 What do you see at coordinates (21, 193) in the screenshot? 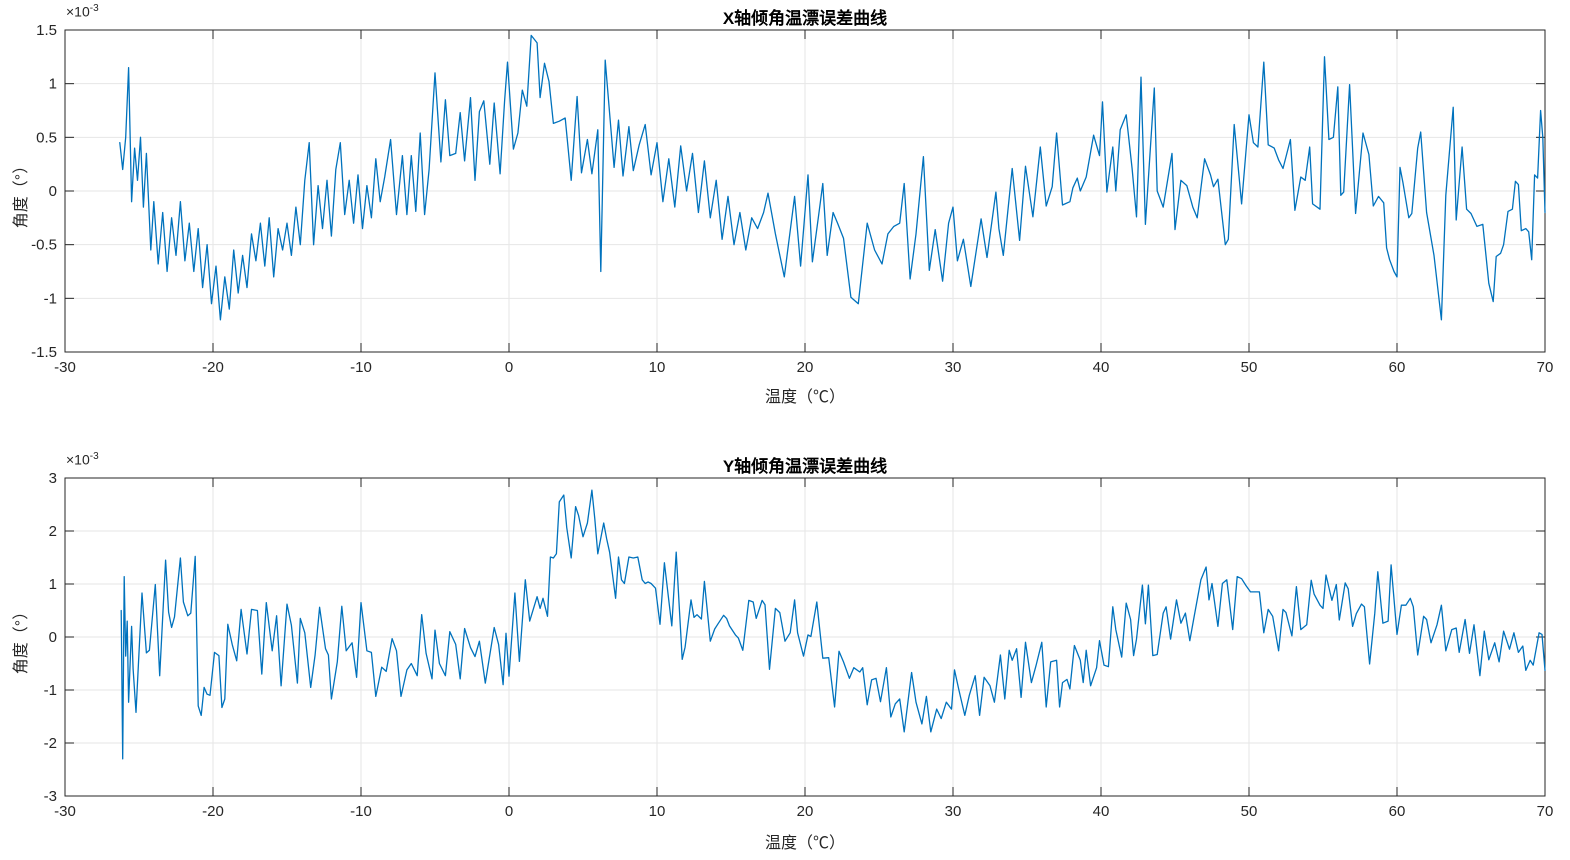
I see `y-axis-label-x-chart: 角度（°）` at bounding box center [21, 193].